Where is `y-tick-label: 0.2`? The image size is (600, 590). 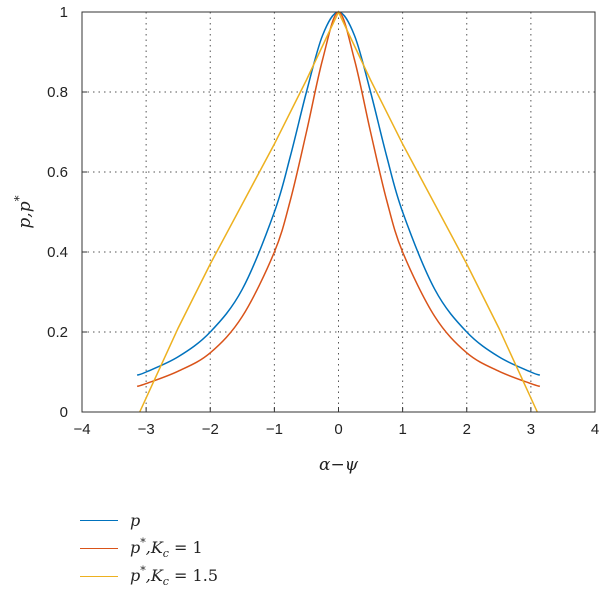 y-tick-label: 0.2 is located at coordinates (57, 332).